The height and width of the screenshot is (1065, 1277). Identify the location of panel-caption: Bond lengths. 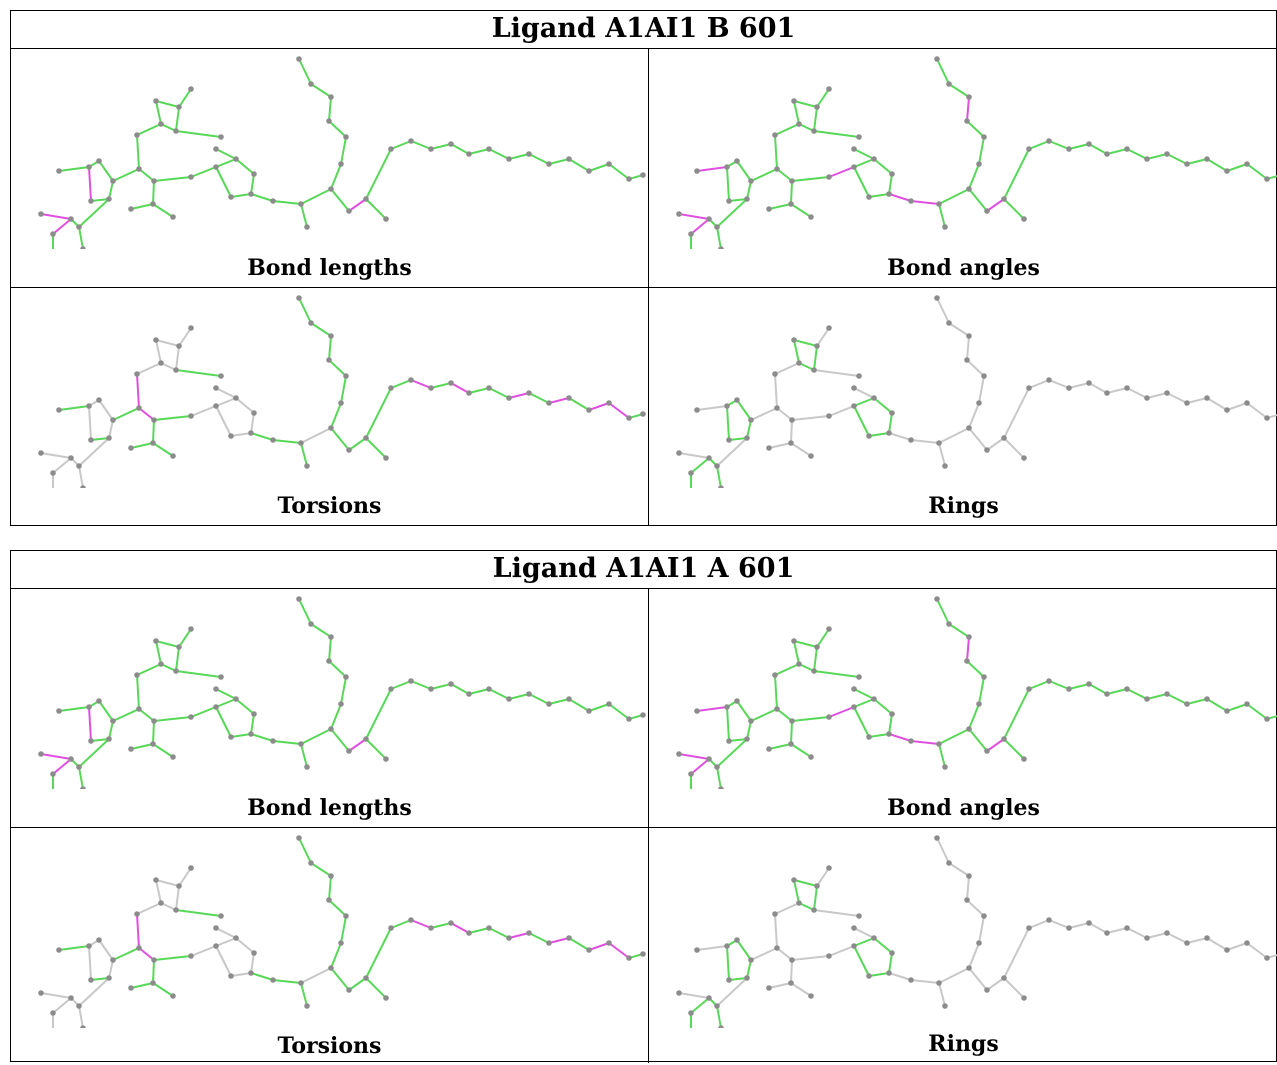
(329, 268).